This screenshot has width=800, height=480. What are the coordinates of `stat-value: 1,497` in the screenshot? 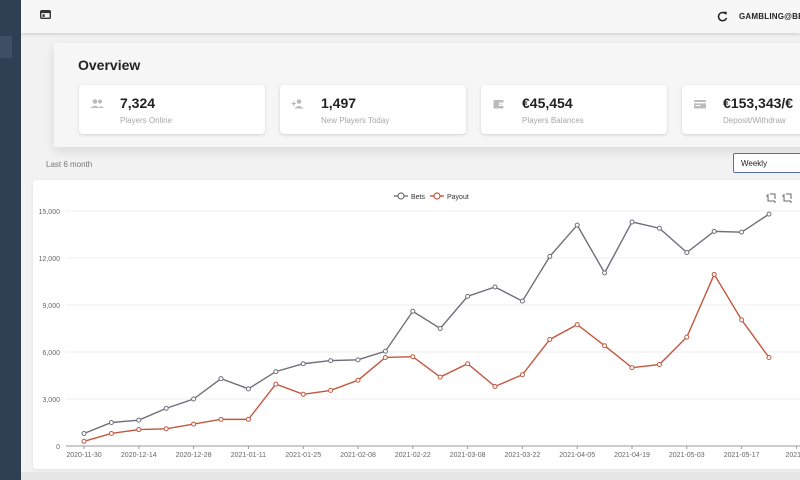 It's located at (339, 103).